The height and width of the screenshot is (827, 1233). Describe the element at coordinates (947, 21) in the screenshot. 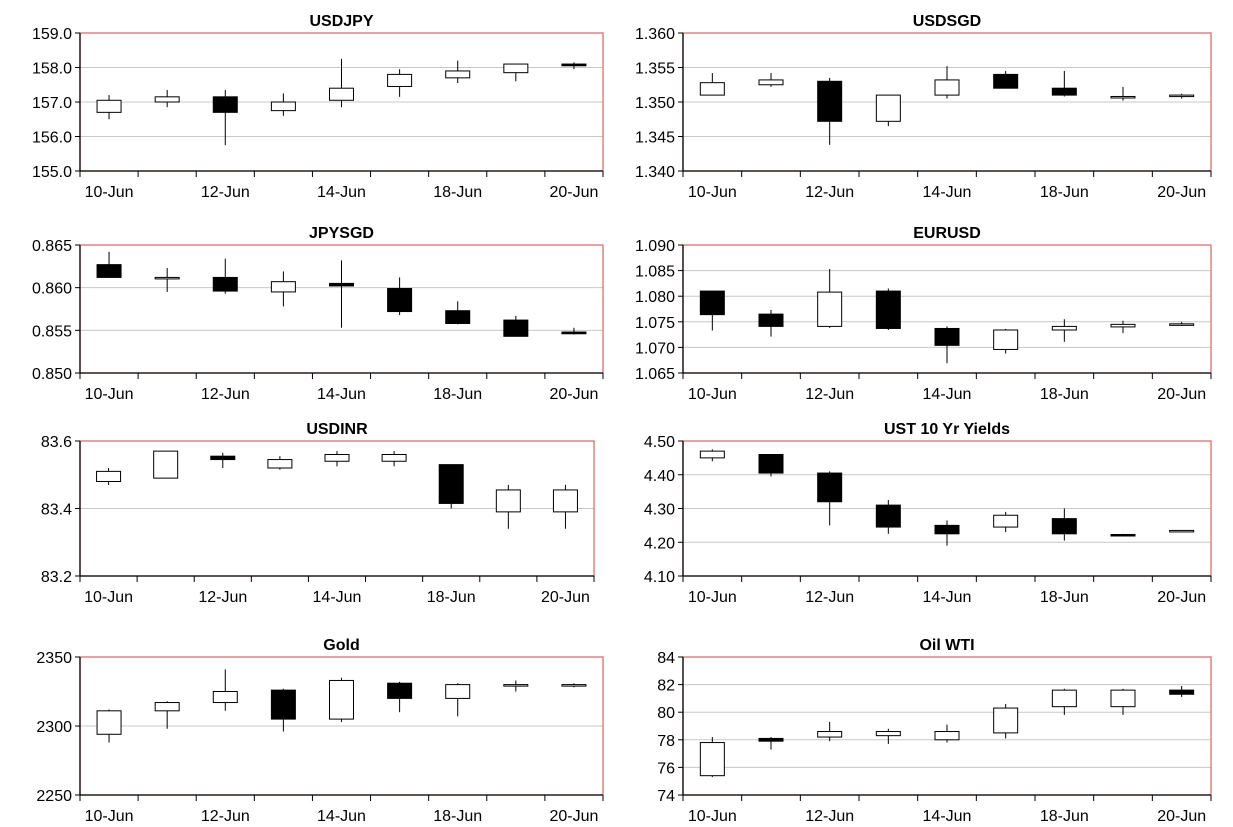

I see `chart-title: USDSGD` at that location.